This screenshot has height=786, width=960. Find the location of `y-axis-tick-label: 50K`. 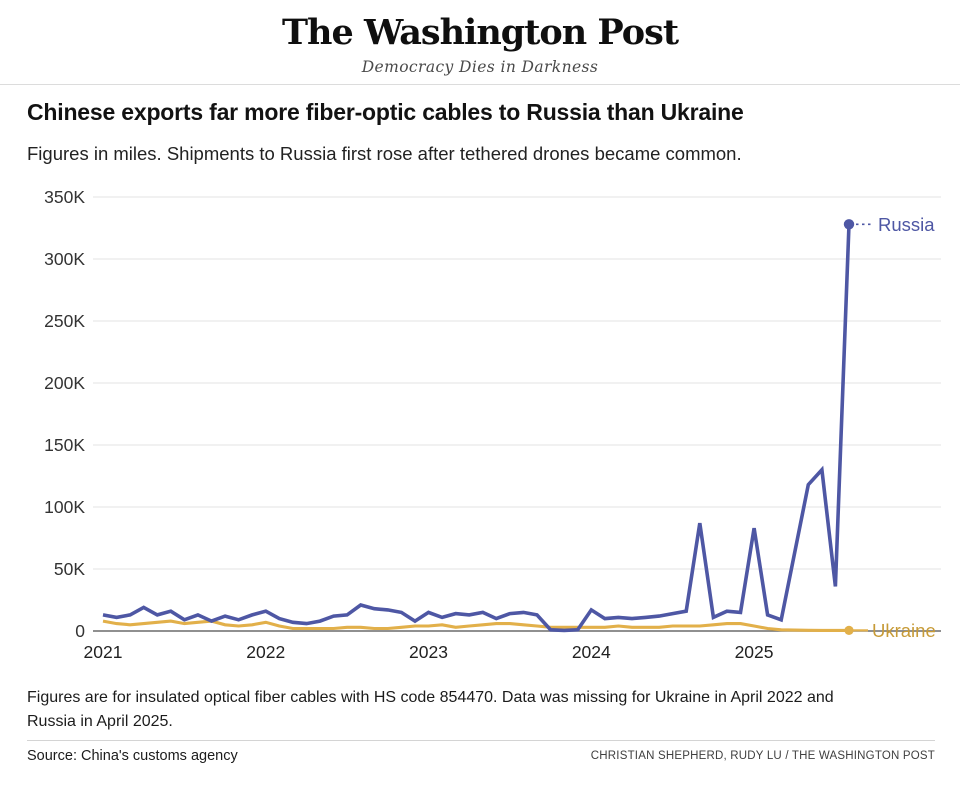

y-axis-tick-label: 50K is located at coordinates (69, 569).